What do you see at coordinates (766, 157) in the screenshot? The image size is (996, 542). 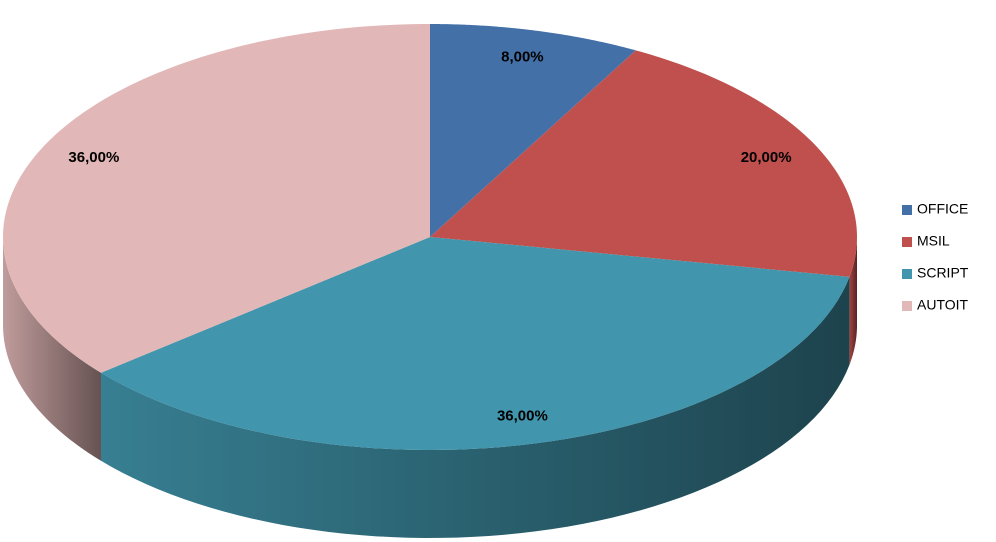 I see `data-label: 20,00%` at bounding box center [766, 157].